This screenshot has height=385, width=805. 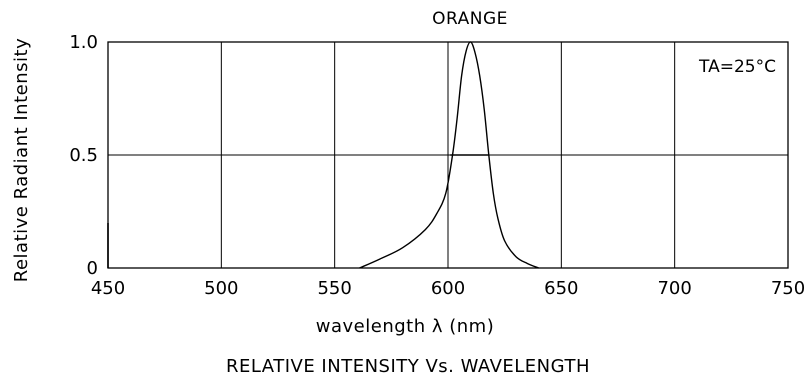 What do you see at coordinates (470, 19) in the screenshot?
I see `chart-title: ORANGE` at bounding box center [470, 19].